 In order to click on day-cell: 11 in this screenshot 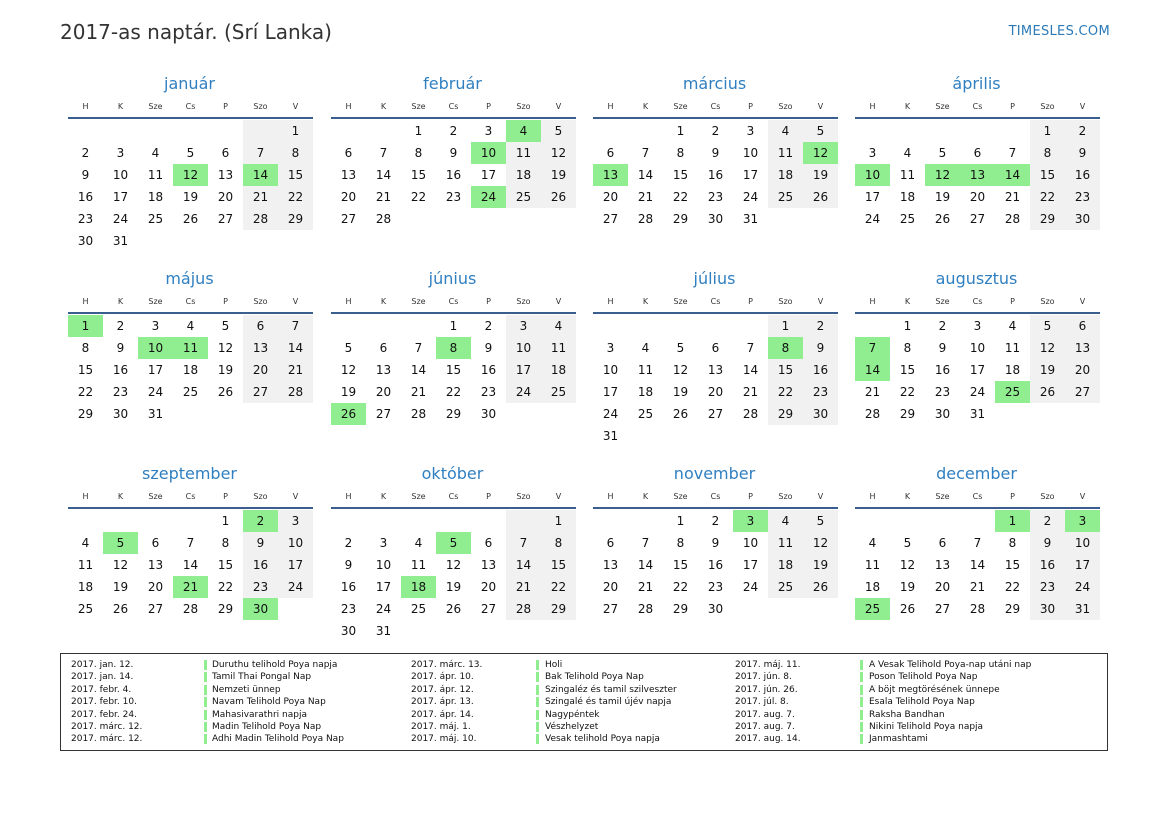, I will do `click(872, 565)`.